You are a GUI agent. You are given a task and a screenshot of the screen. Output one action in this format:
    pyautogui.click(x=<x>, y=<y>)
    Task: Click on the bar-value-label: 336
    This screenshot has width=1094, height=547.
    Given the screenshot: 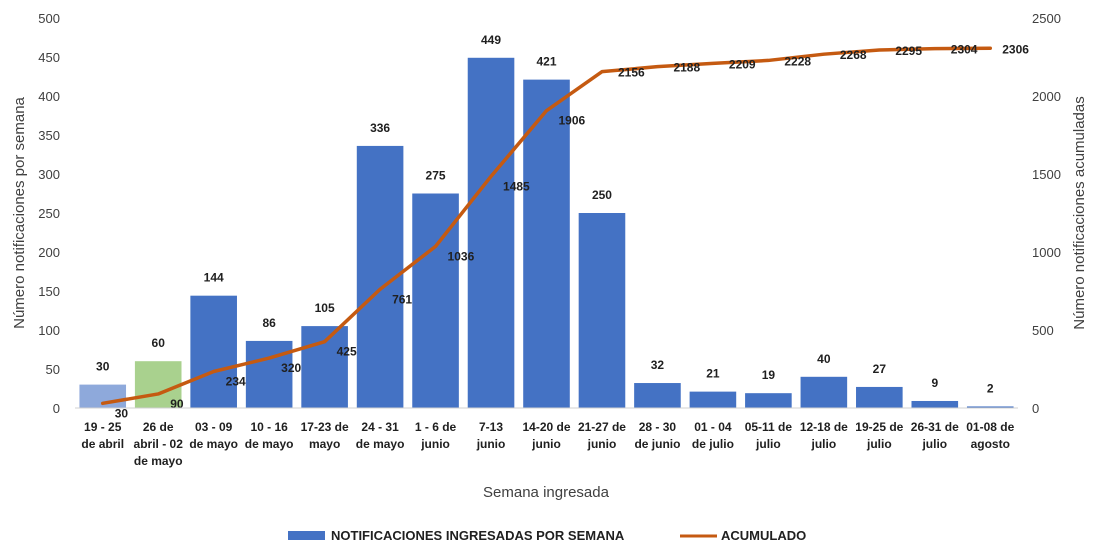 What is the action you would take?
    pyautogui.click(x=380, y=128)
    